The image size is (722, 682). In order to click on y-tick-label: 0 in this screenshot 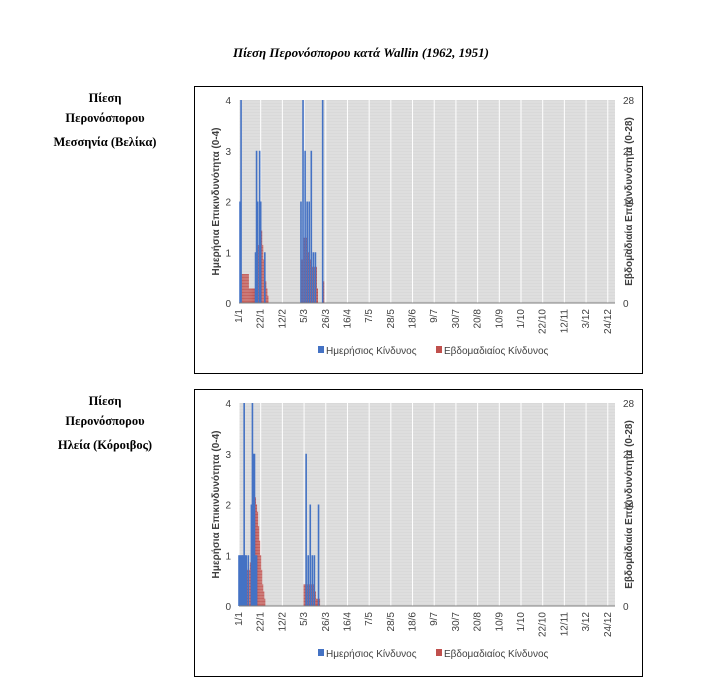, I will do `click(228, 304)`.